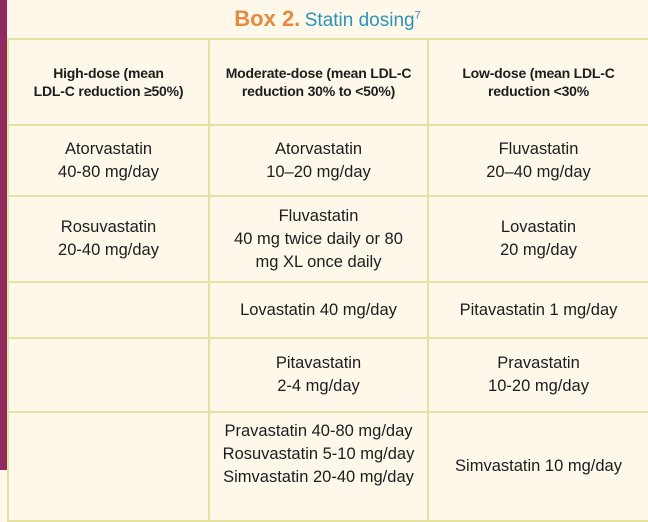 This screenshot has height=522, width=648. Describe the element at coordinates (108, 171) in the screenshot. I see `cell-line: 40-80 mg/day` at that location.